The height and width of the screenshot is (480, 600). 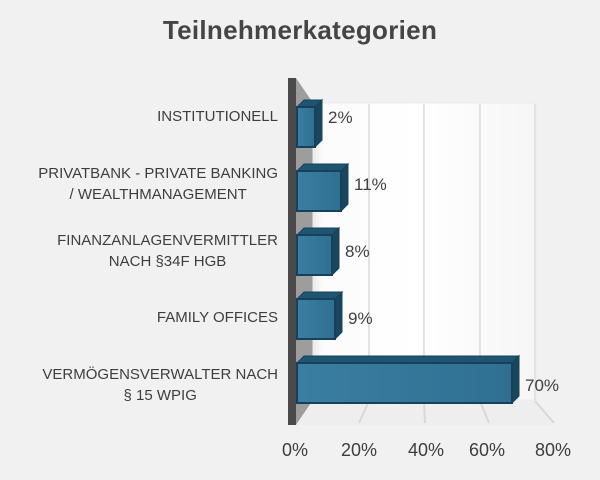 What do you see at coordinates (160, 385) in the screenshot?
I see `category-label-vermoegensverwalter: VERMÖGENSVERWALTER NACH § 15 WPIG` at bounding box center [160, 385].